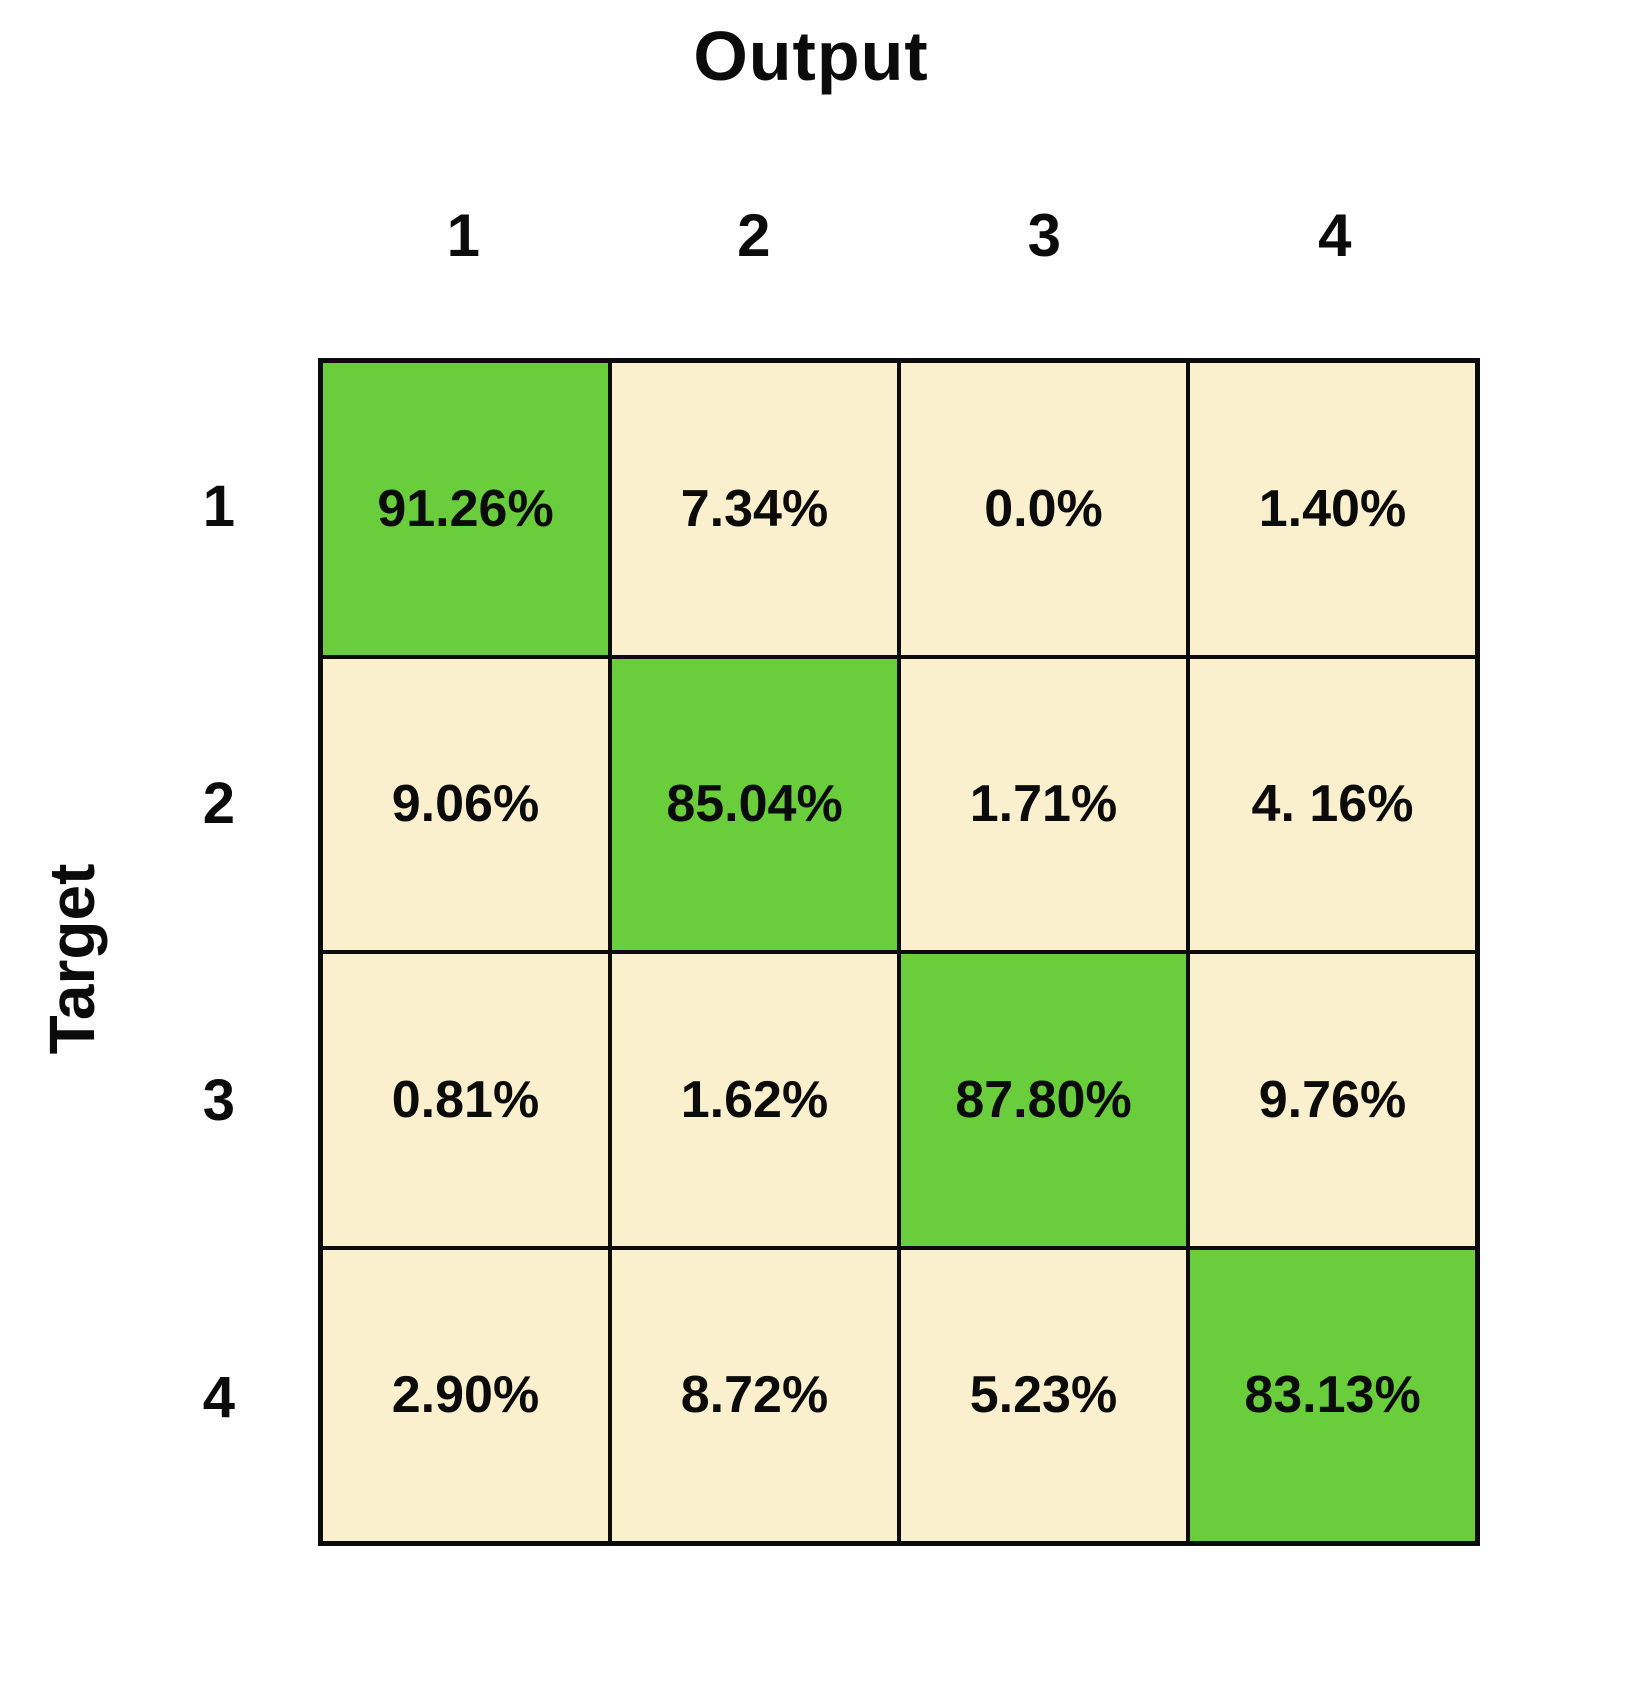 The width and height of the screenshot is (1648, 1702). Describe the element at coordinates (218, 1397) in the screenshot. I see `row-label-4: 4` at that location.